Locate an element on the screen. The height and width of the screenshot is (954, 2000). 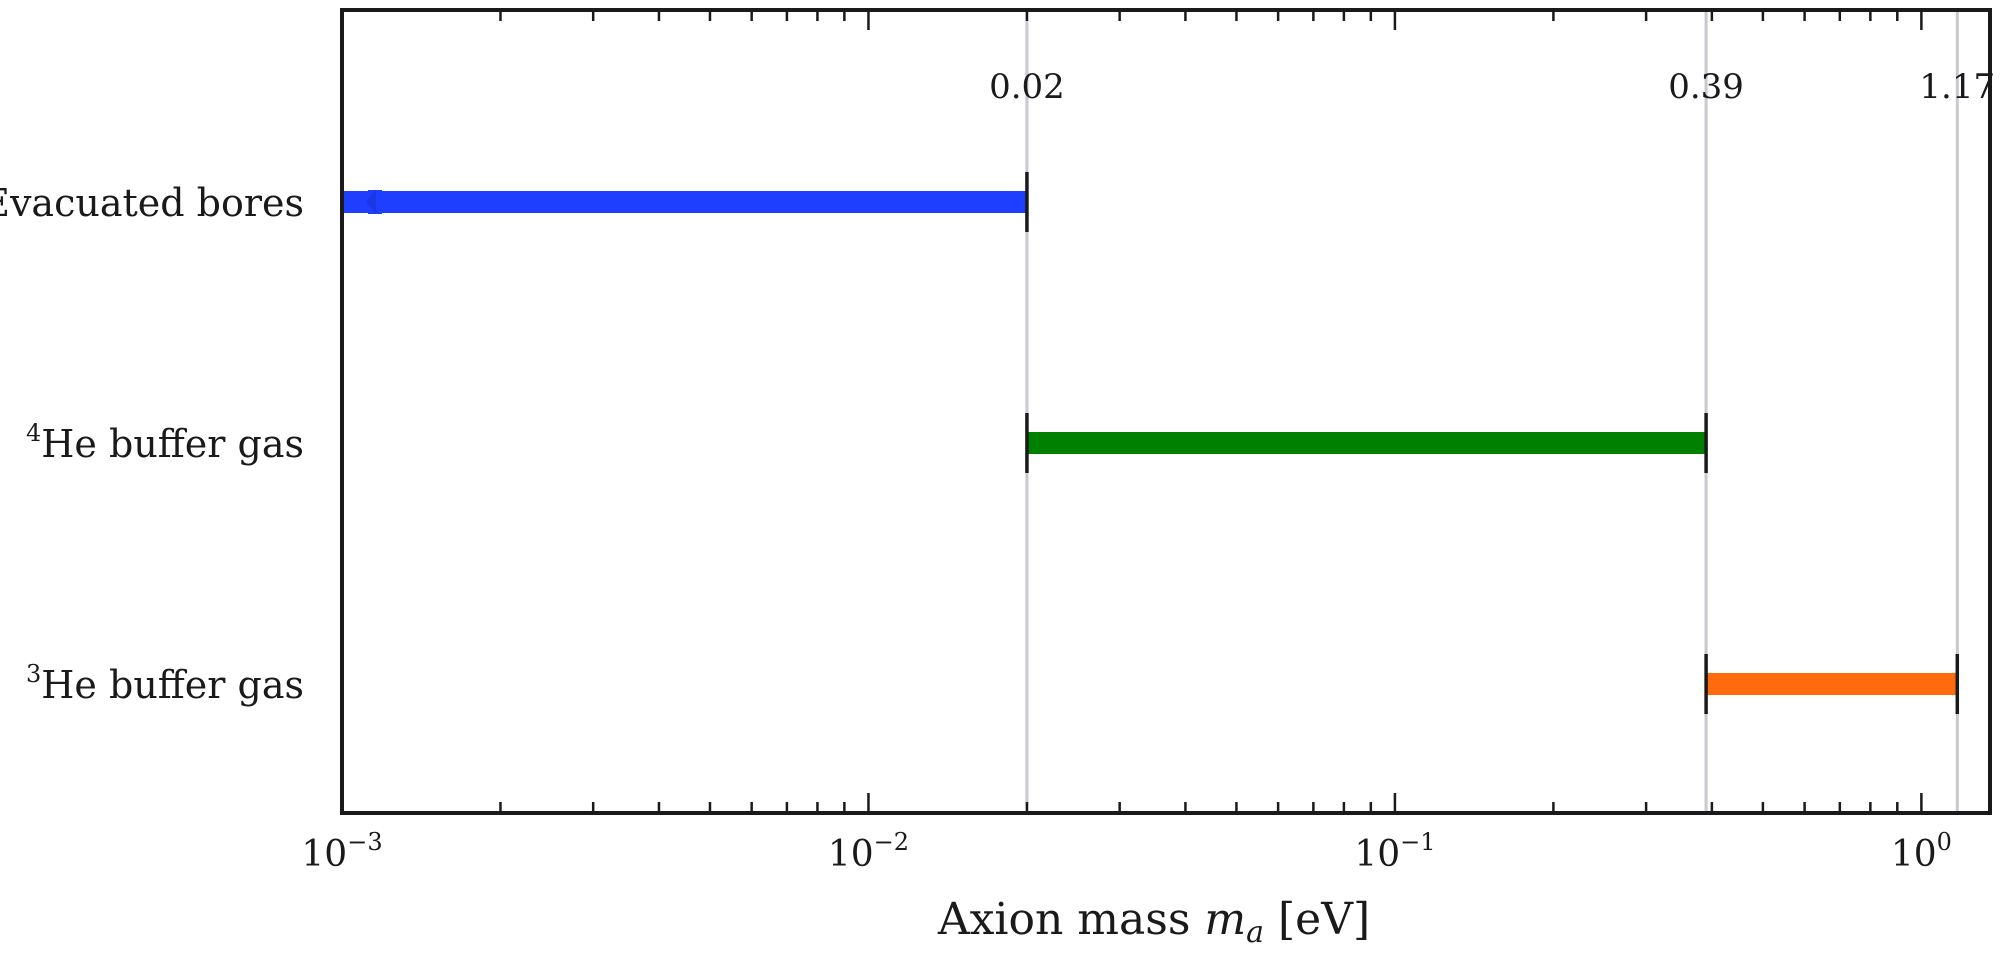
x-tick-label: 10⁻³ is located at coordinates (341, 851).